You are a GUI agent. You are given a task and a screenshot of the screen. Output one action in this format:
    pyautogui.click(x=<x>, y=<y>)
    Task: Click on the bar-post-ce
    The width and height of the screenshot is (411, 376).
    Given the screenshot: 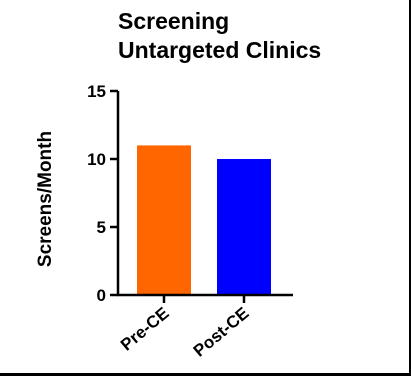 What is the action you would take?
    pyautogui.click(x=244, y=227)
    